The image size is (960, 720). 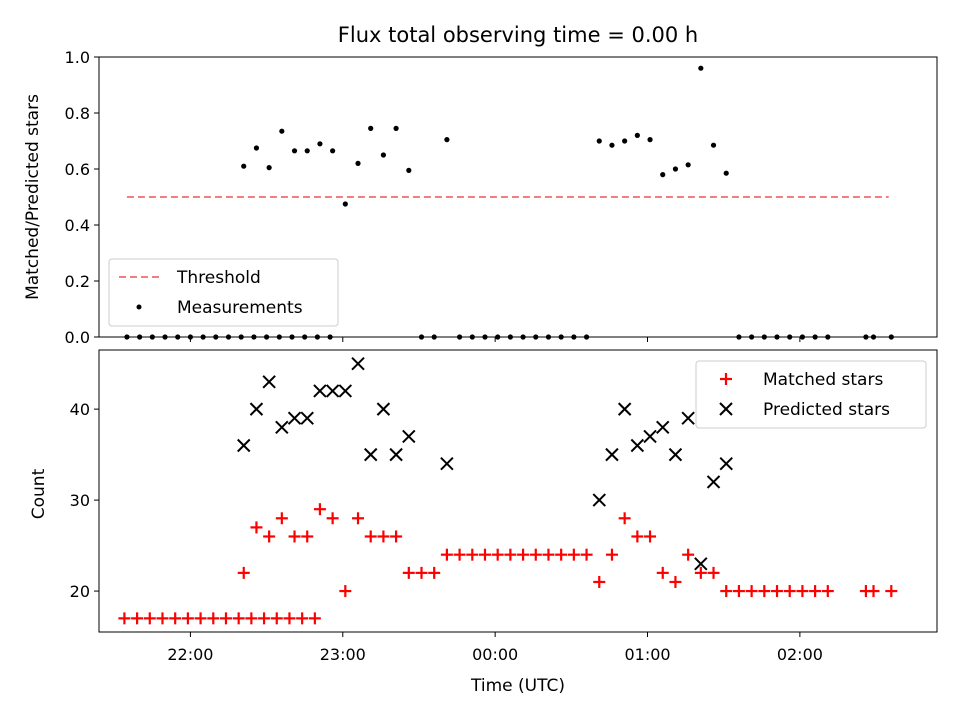 I want to click on count-legend-box, so click(x=811, y=394).